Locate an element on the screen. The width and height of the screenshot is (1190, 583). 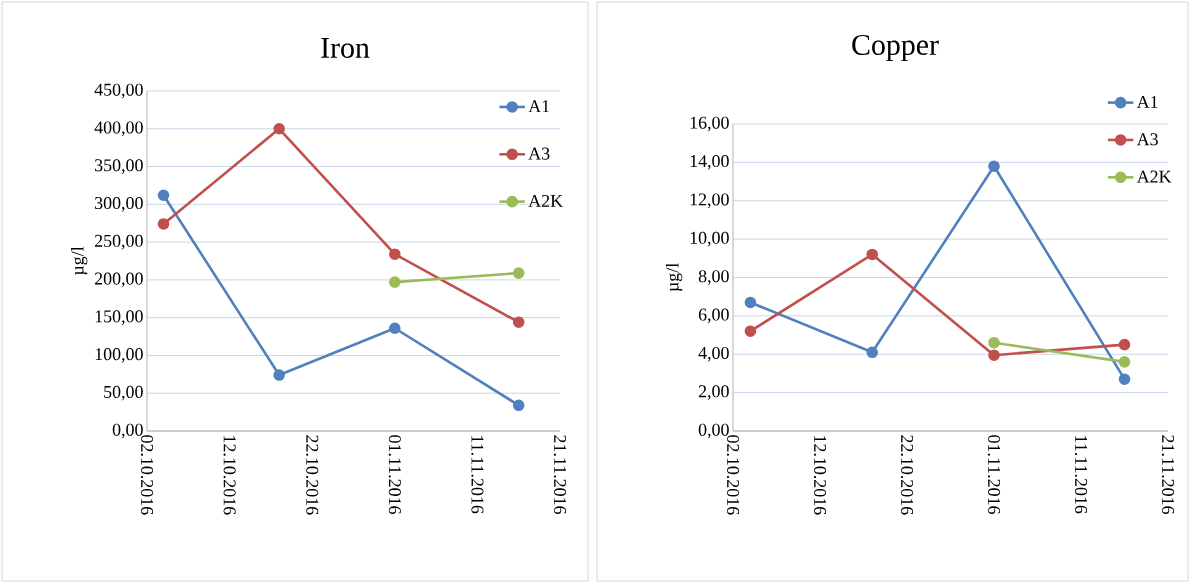
y-tick-label: 400,00 is located at coordinates (118, 129).